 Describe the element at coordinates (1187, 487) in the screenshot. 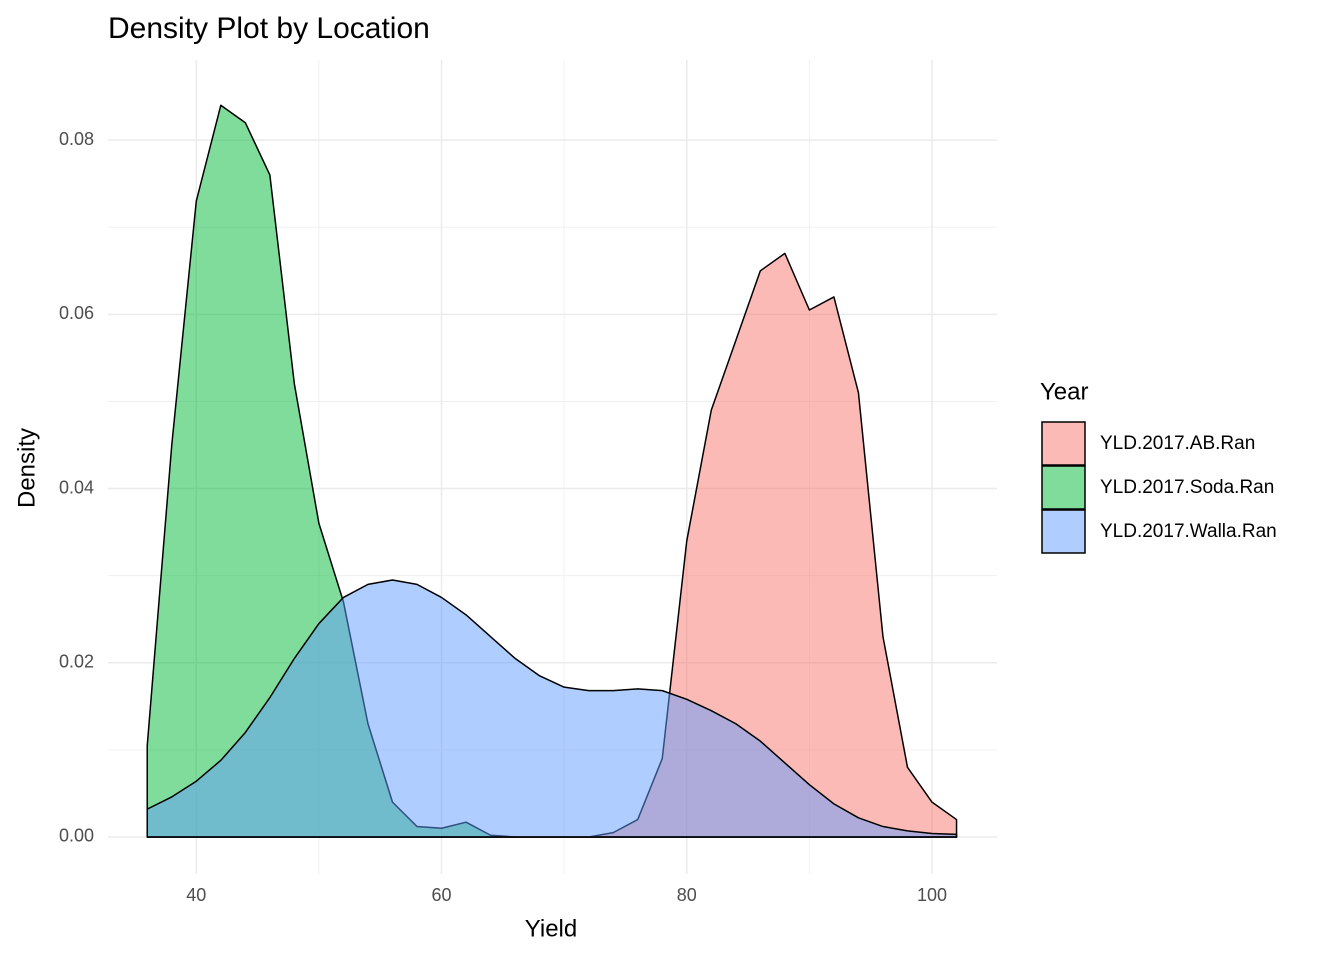

I see `legend-label: YLD.2017.Soda.Ran` at that location.